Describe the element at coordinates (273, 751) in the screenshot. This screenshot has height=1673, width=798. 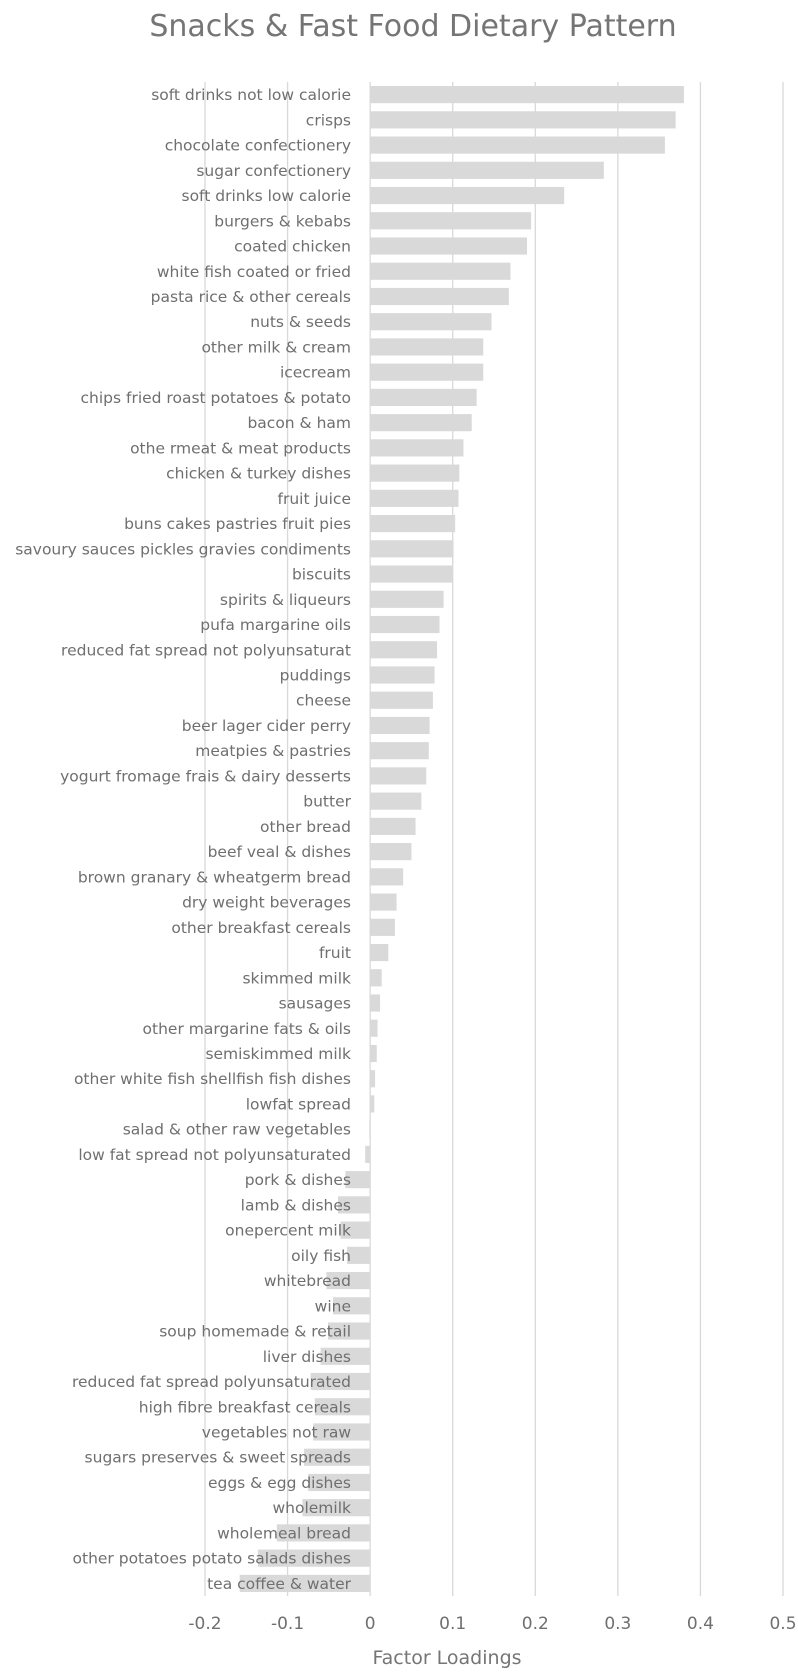
I see `category-label: meatpies & pastries` at that location.